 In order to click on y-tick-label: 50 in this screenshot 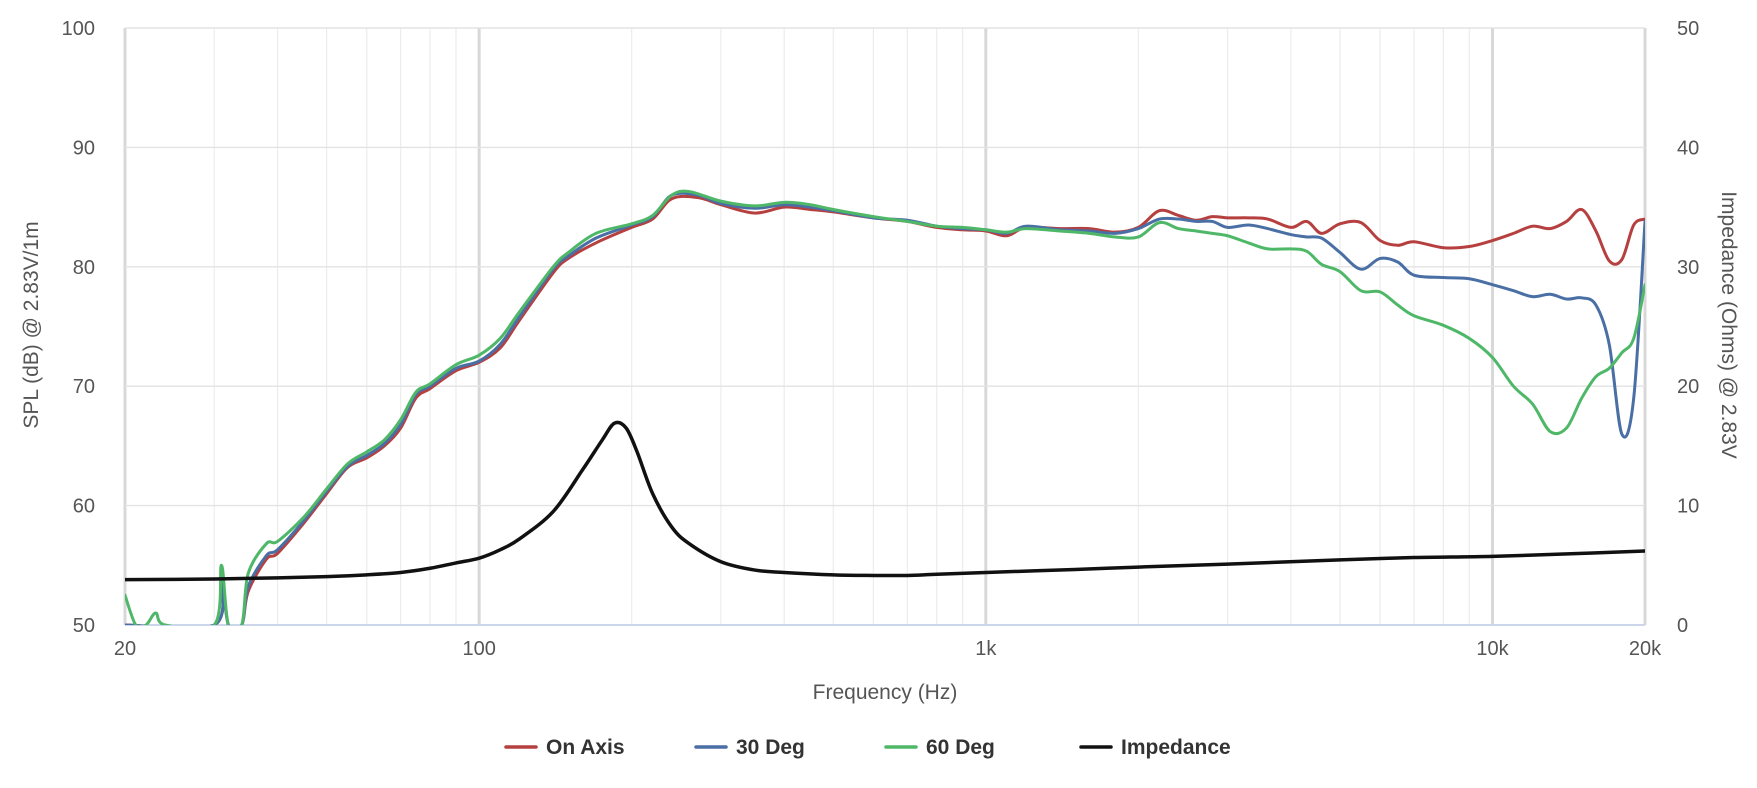, I will do `click(84, 626)`.